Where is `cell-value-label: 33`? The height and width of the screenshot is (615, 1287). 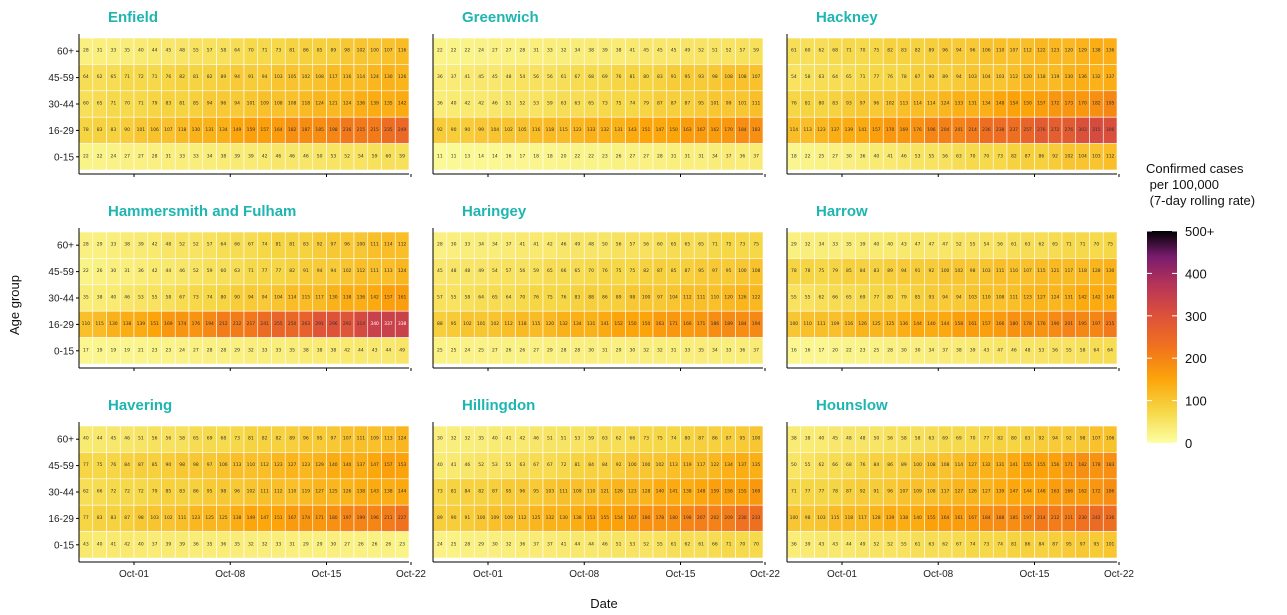 cell-value-label: 33 is located at coordinates (279, 350).